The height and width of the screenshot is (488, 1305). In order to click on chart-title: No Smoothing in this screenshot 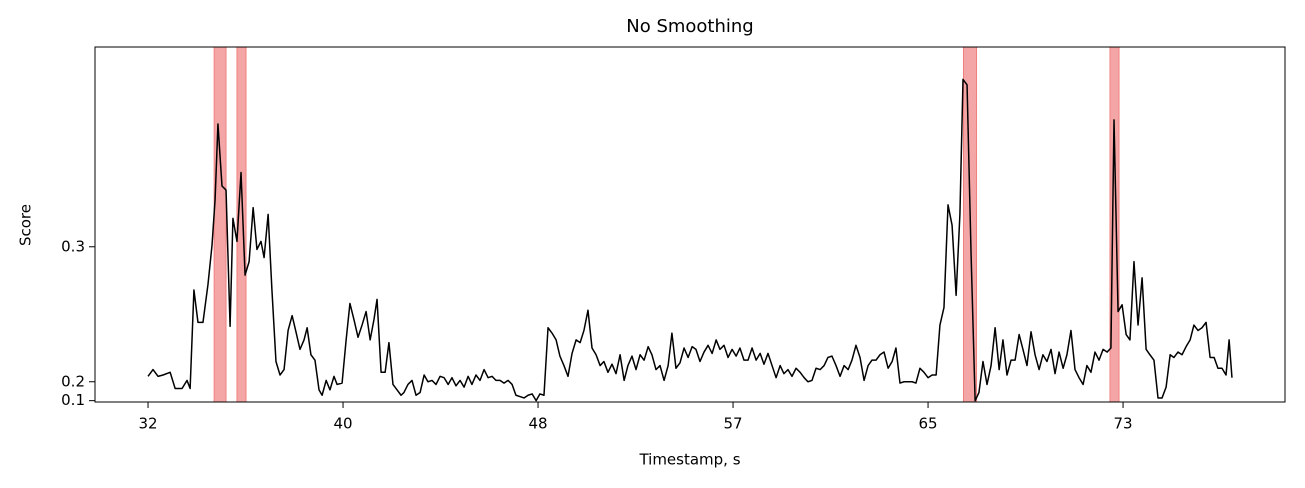, I will do `click(690, 26)`.